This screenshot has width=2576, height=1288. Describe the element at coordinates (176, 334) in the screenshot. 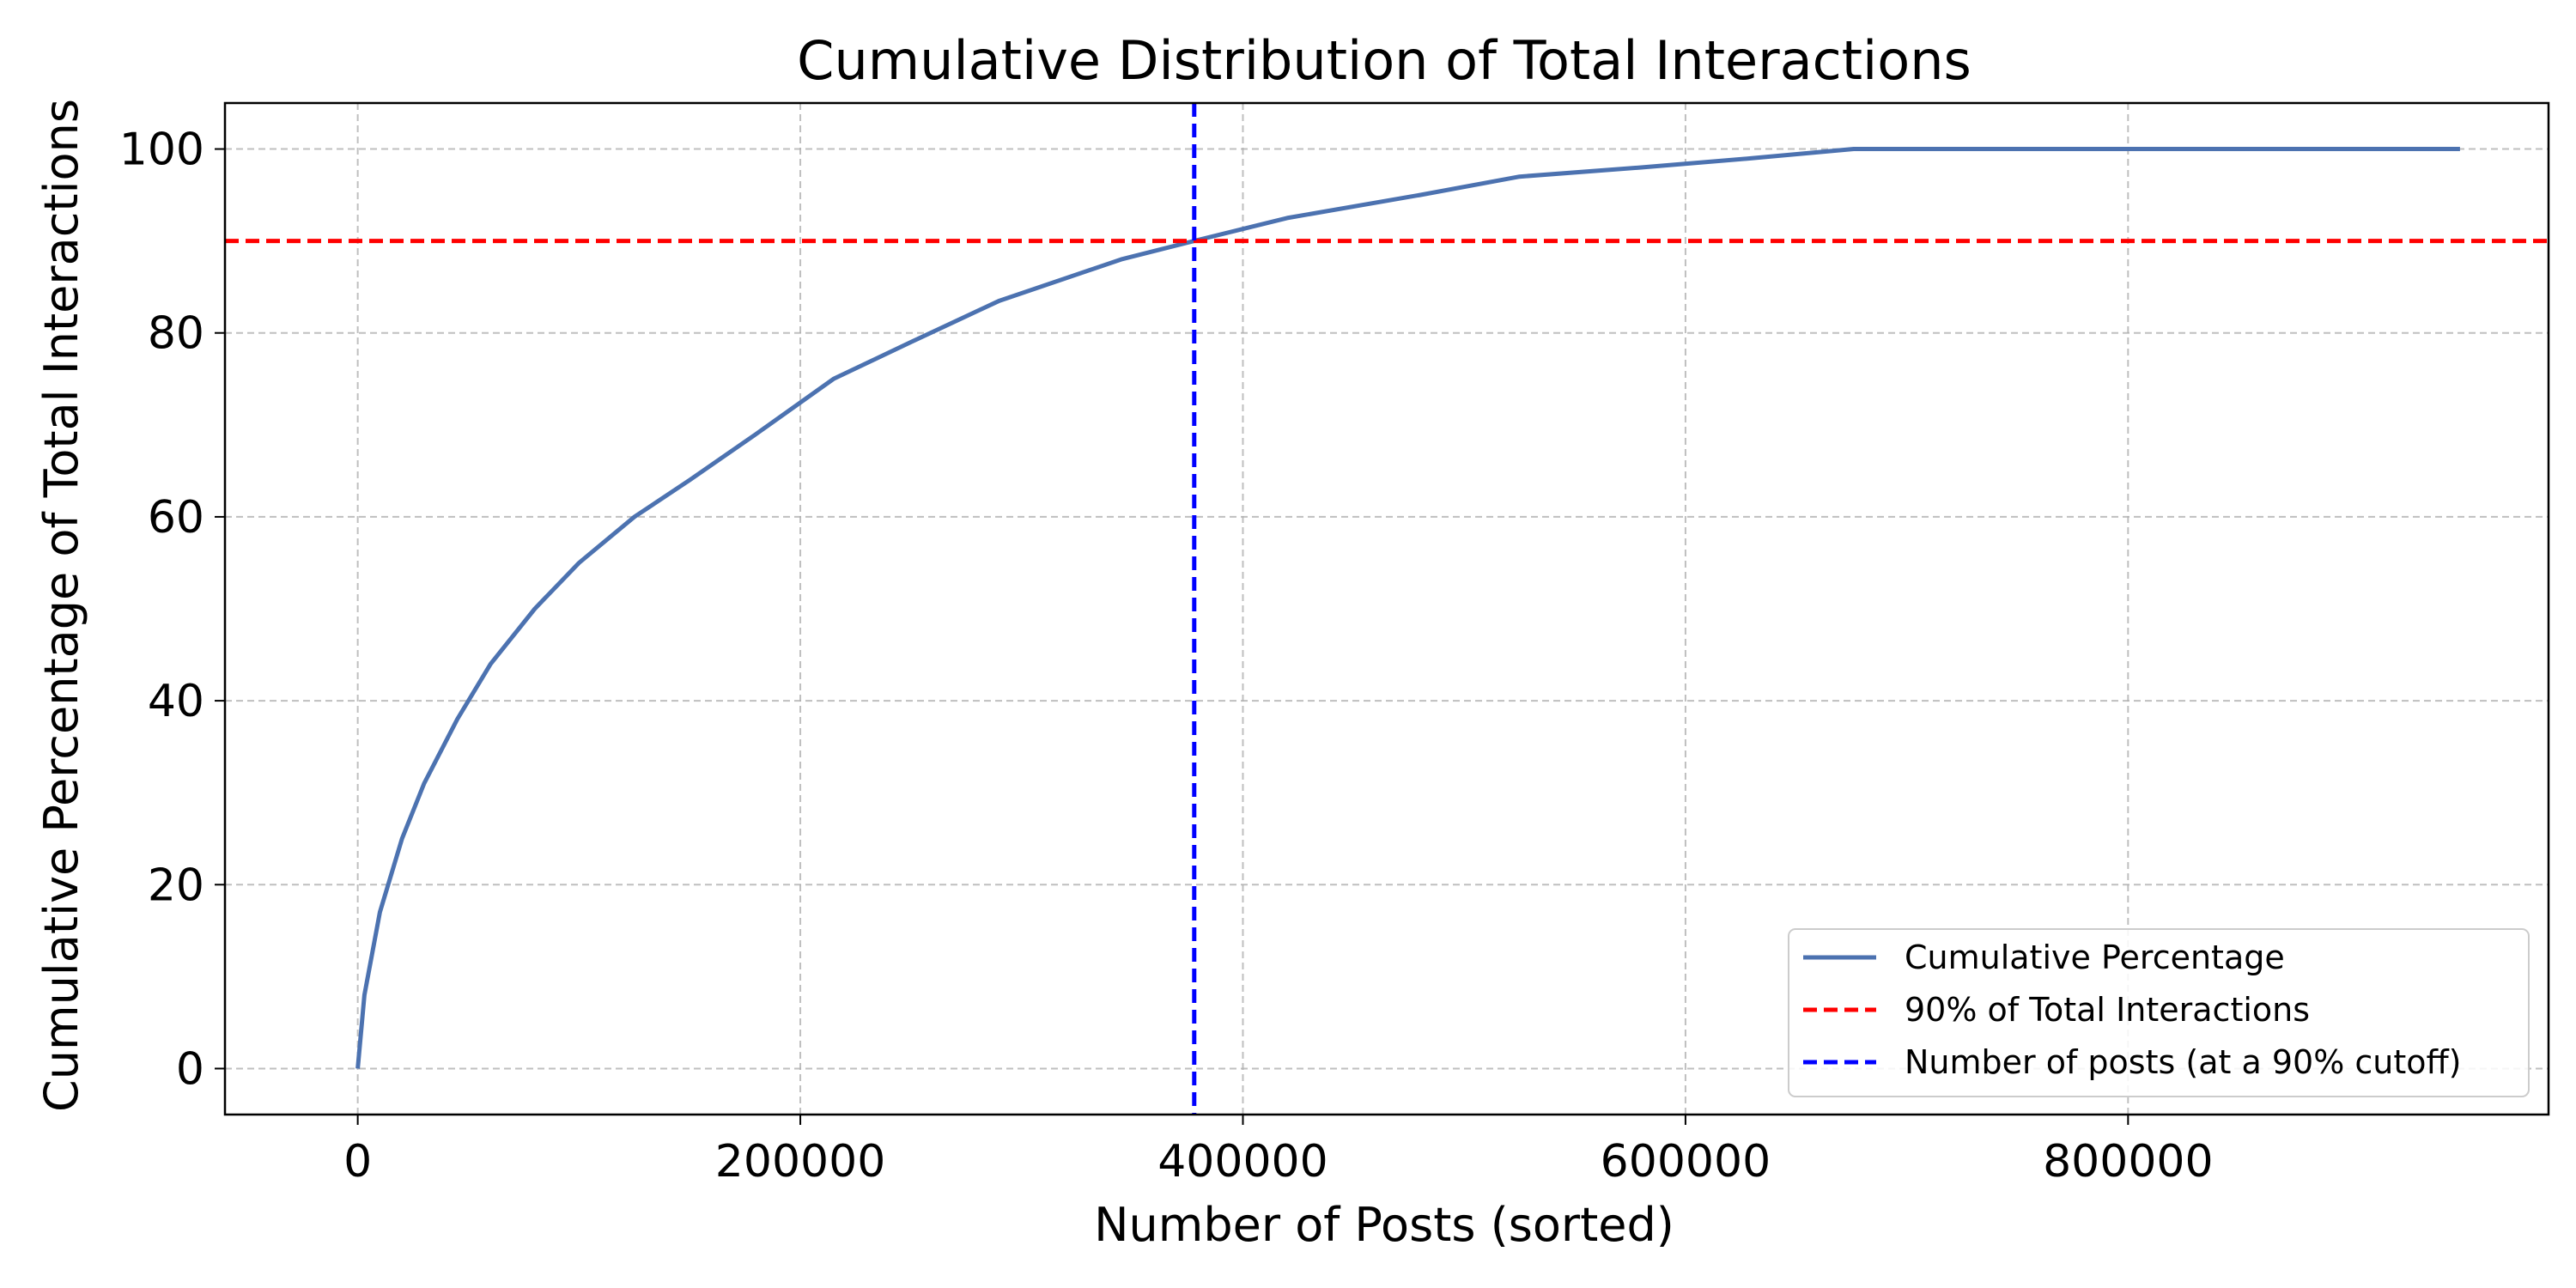

I see `y-tick-label: 80` at that location.